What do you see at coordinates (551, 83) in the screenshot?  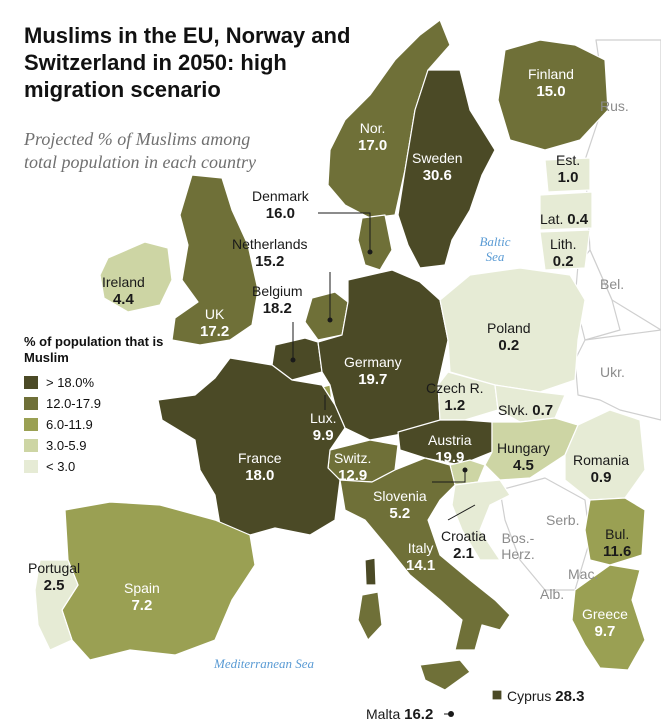 I see `label-finland: Finland 15.0` at bounding box center [551, 83].